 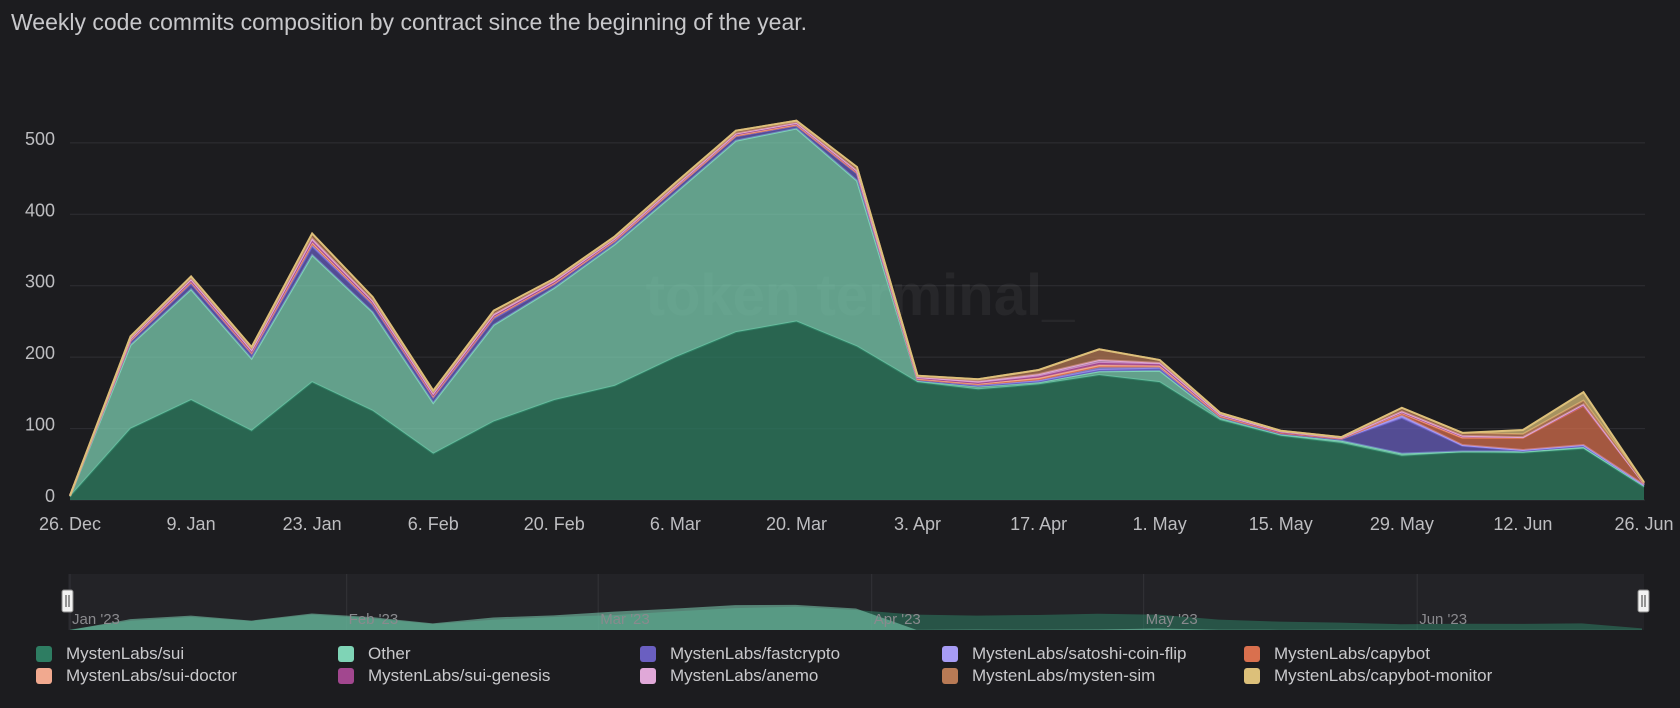 What do you see at coordinates (191, 524) in the screenshot?
I see `x-tick-label: 9. Jan` at bounding box center [191, 524].